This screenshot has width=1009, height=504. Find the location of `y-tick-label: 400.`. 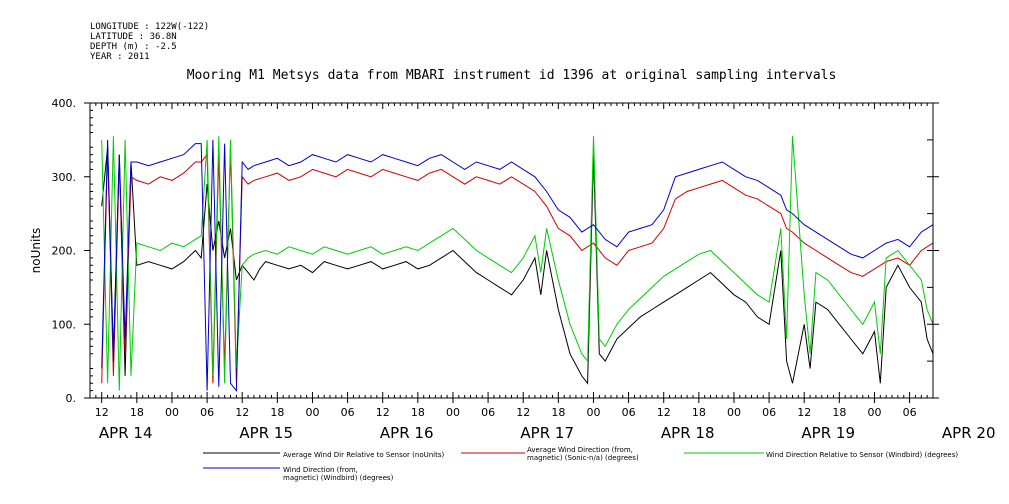

y-tick-label: 400. is located at coordinates (64, 103).